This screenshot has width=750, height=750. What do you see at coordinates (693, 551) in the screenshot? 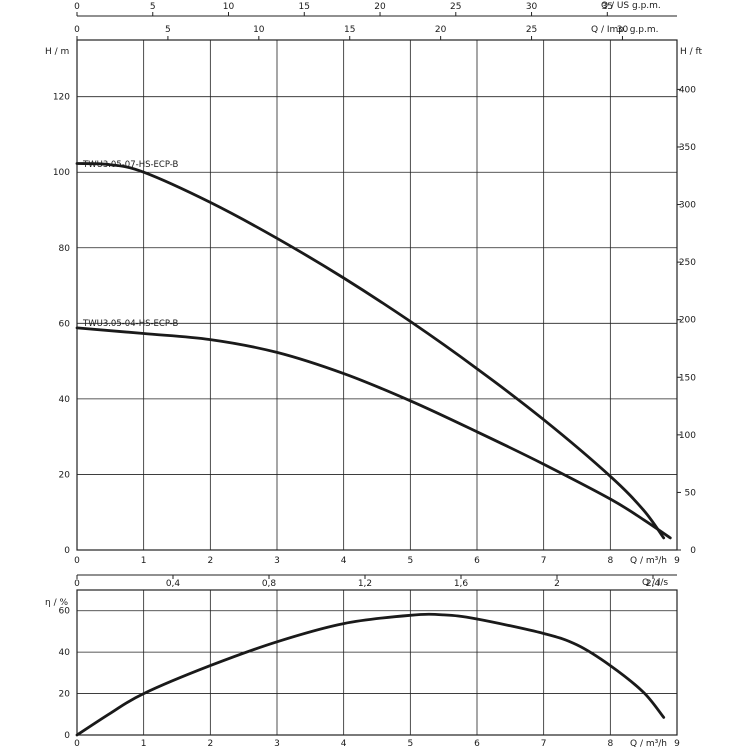
I see `head-ft-tick-label: 0` at bounding box center [693, 551].